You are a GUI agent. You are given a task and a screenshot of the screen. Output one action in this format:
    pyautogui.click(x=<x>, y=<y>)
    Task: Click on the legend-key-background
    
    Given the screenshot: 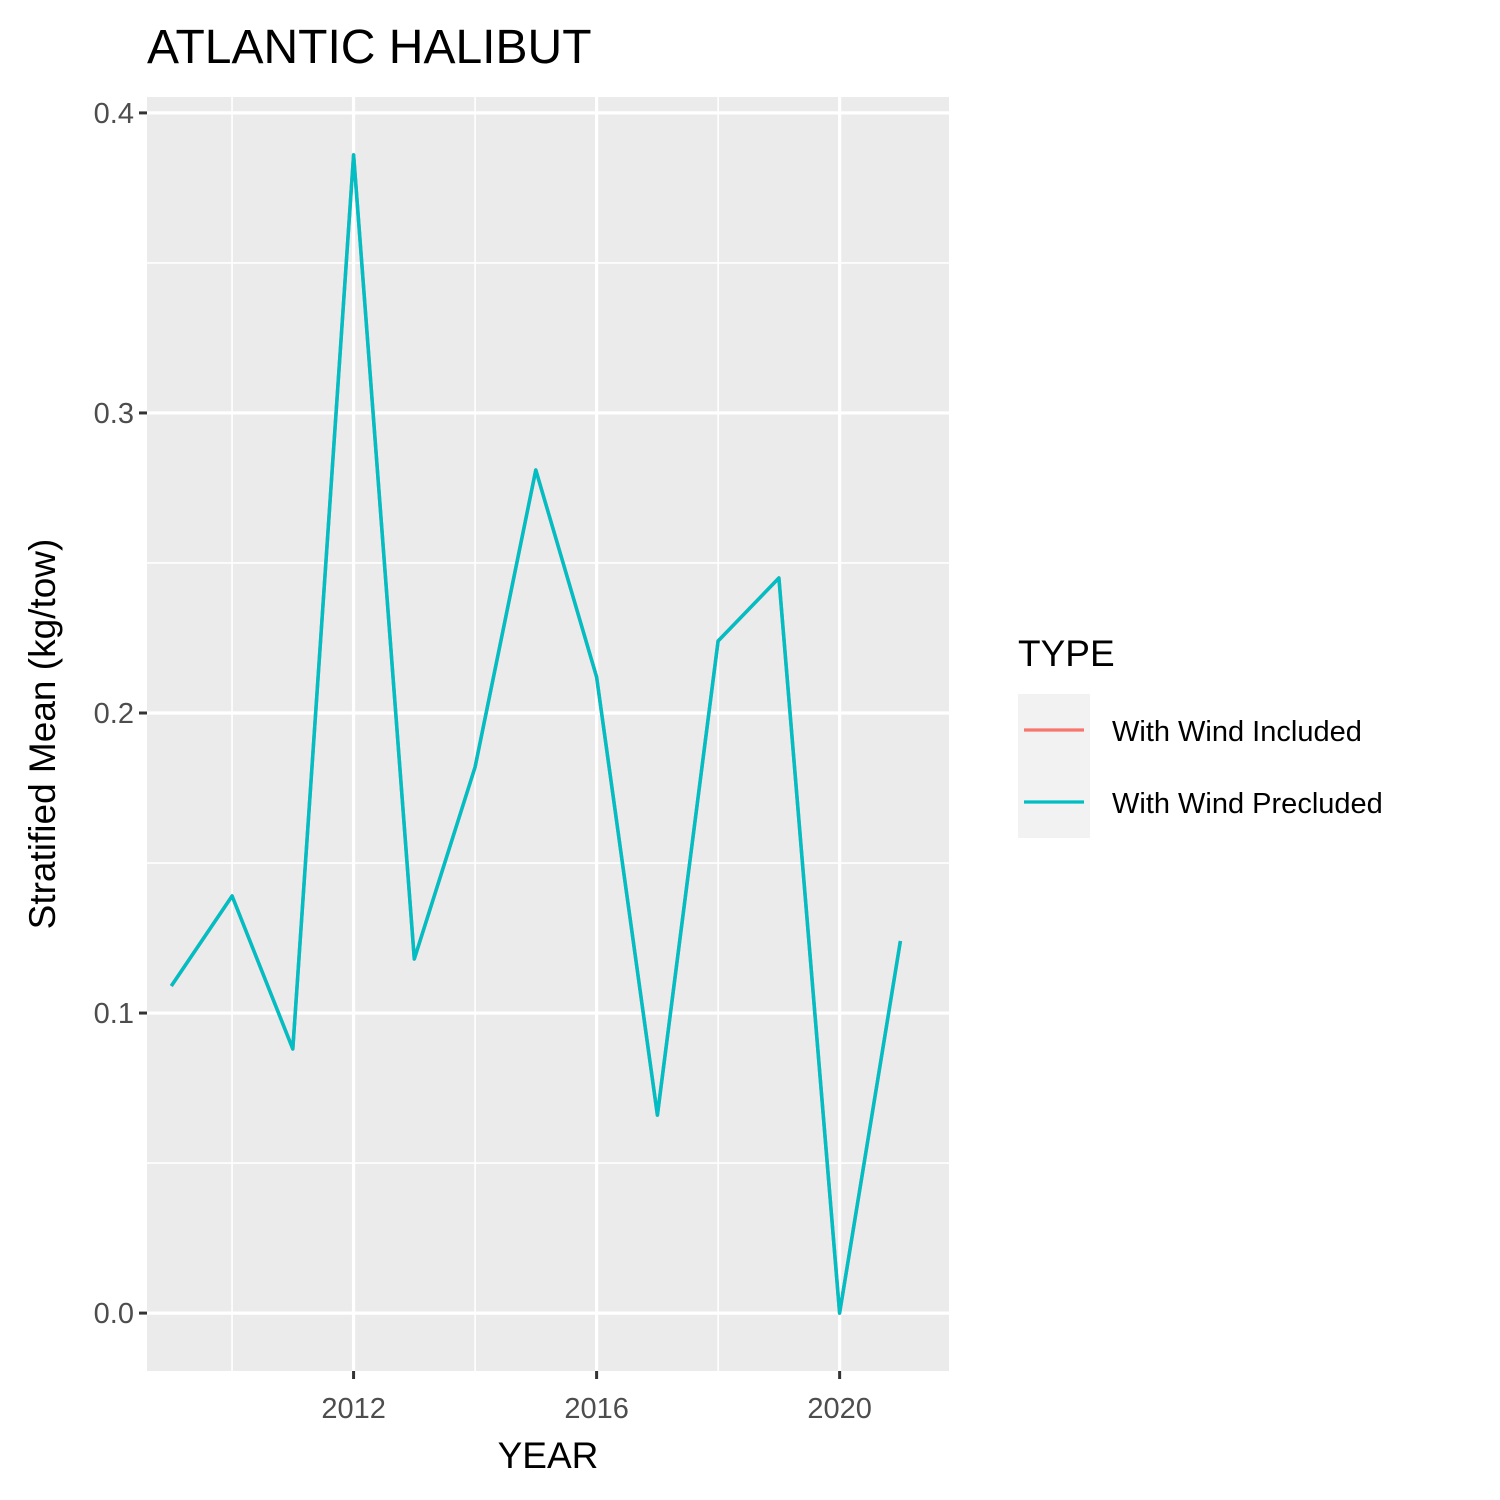 What is the action you would take?
    pyautogui.click(x=1054, y=766)
    